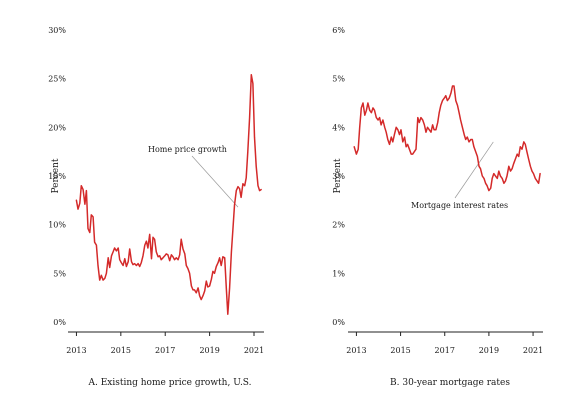 This screenshot has width=570, height=405. I want to click on y-tick-label: 10%, so click(57, 225).